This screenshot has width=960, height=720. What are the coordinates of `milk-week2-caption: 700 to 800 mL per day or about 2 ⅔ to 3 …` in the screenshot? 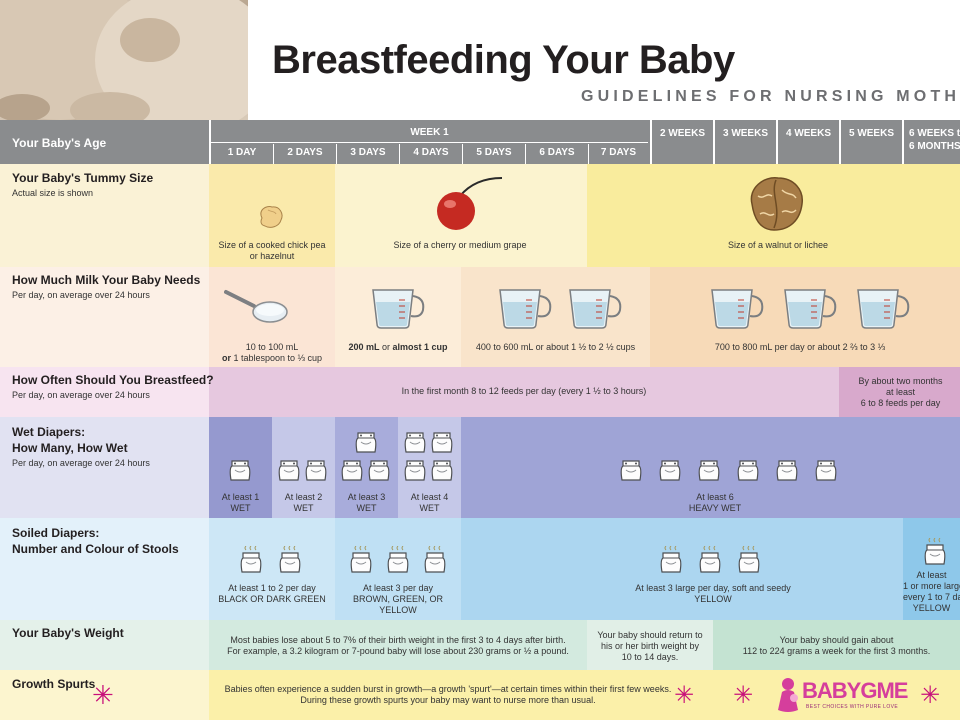 It's located at (800, 347).